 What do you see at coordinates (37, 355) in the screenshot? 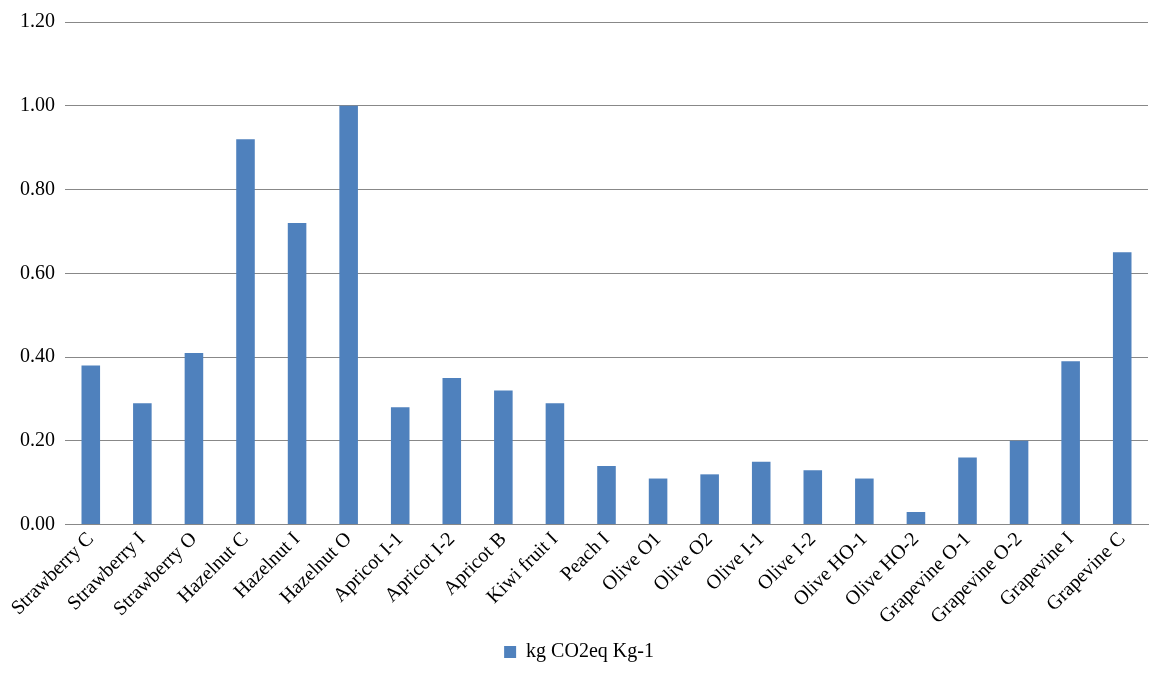
I see `y-tick-label: 0.40` at bounding box center [37, 355].